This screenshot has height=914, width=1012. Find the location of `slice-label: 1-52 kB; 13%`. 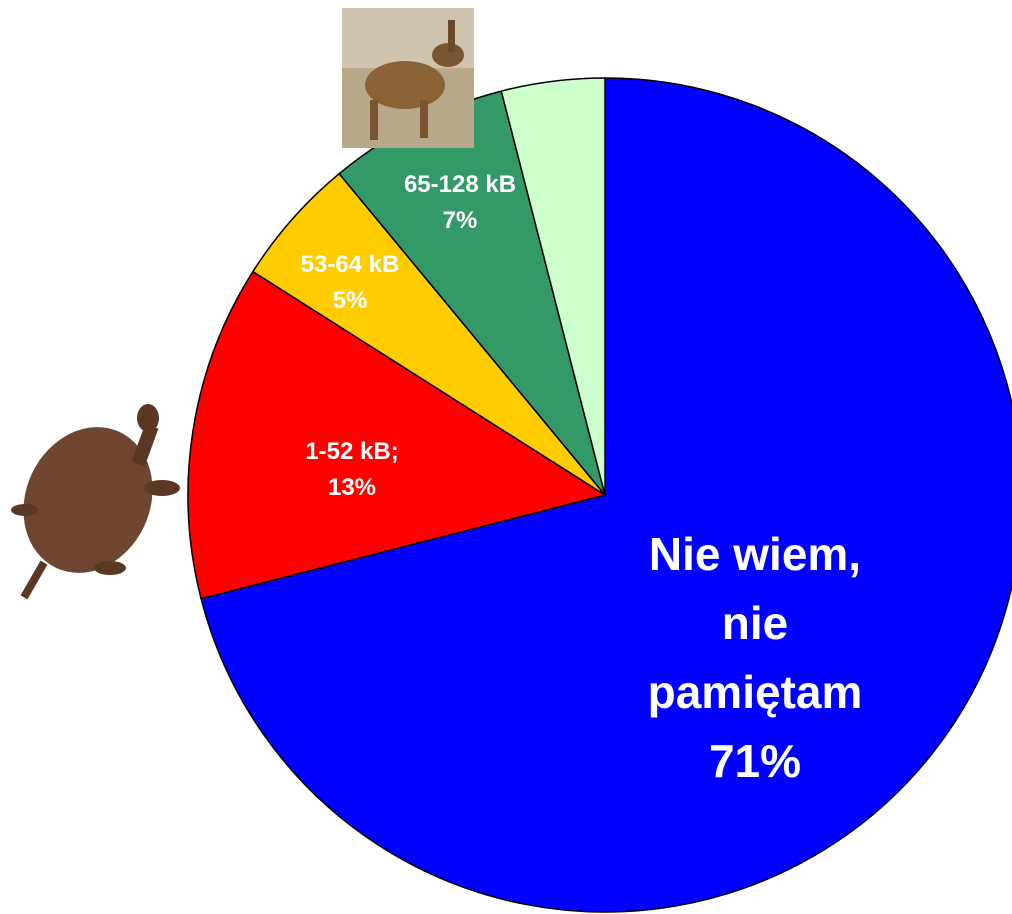

slice-label: 1-52 kB; 13% is located at coordinates (351, 470).